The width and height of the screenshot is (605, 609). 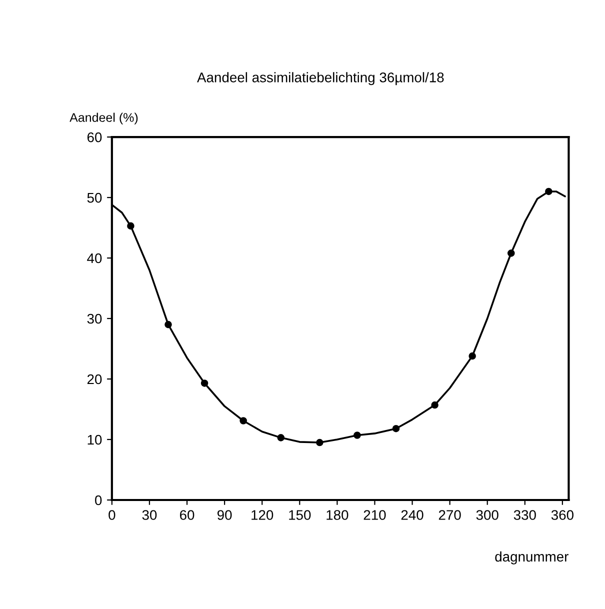 What do you see at coordinates (263, 515) in the screenshot?
I see `x-tick-label: 120` at bounding box center [263, 515].